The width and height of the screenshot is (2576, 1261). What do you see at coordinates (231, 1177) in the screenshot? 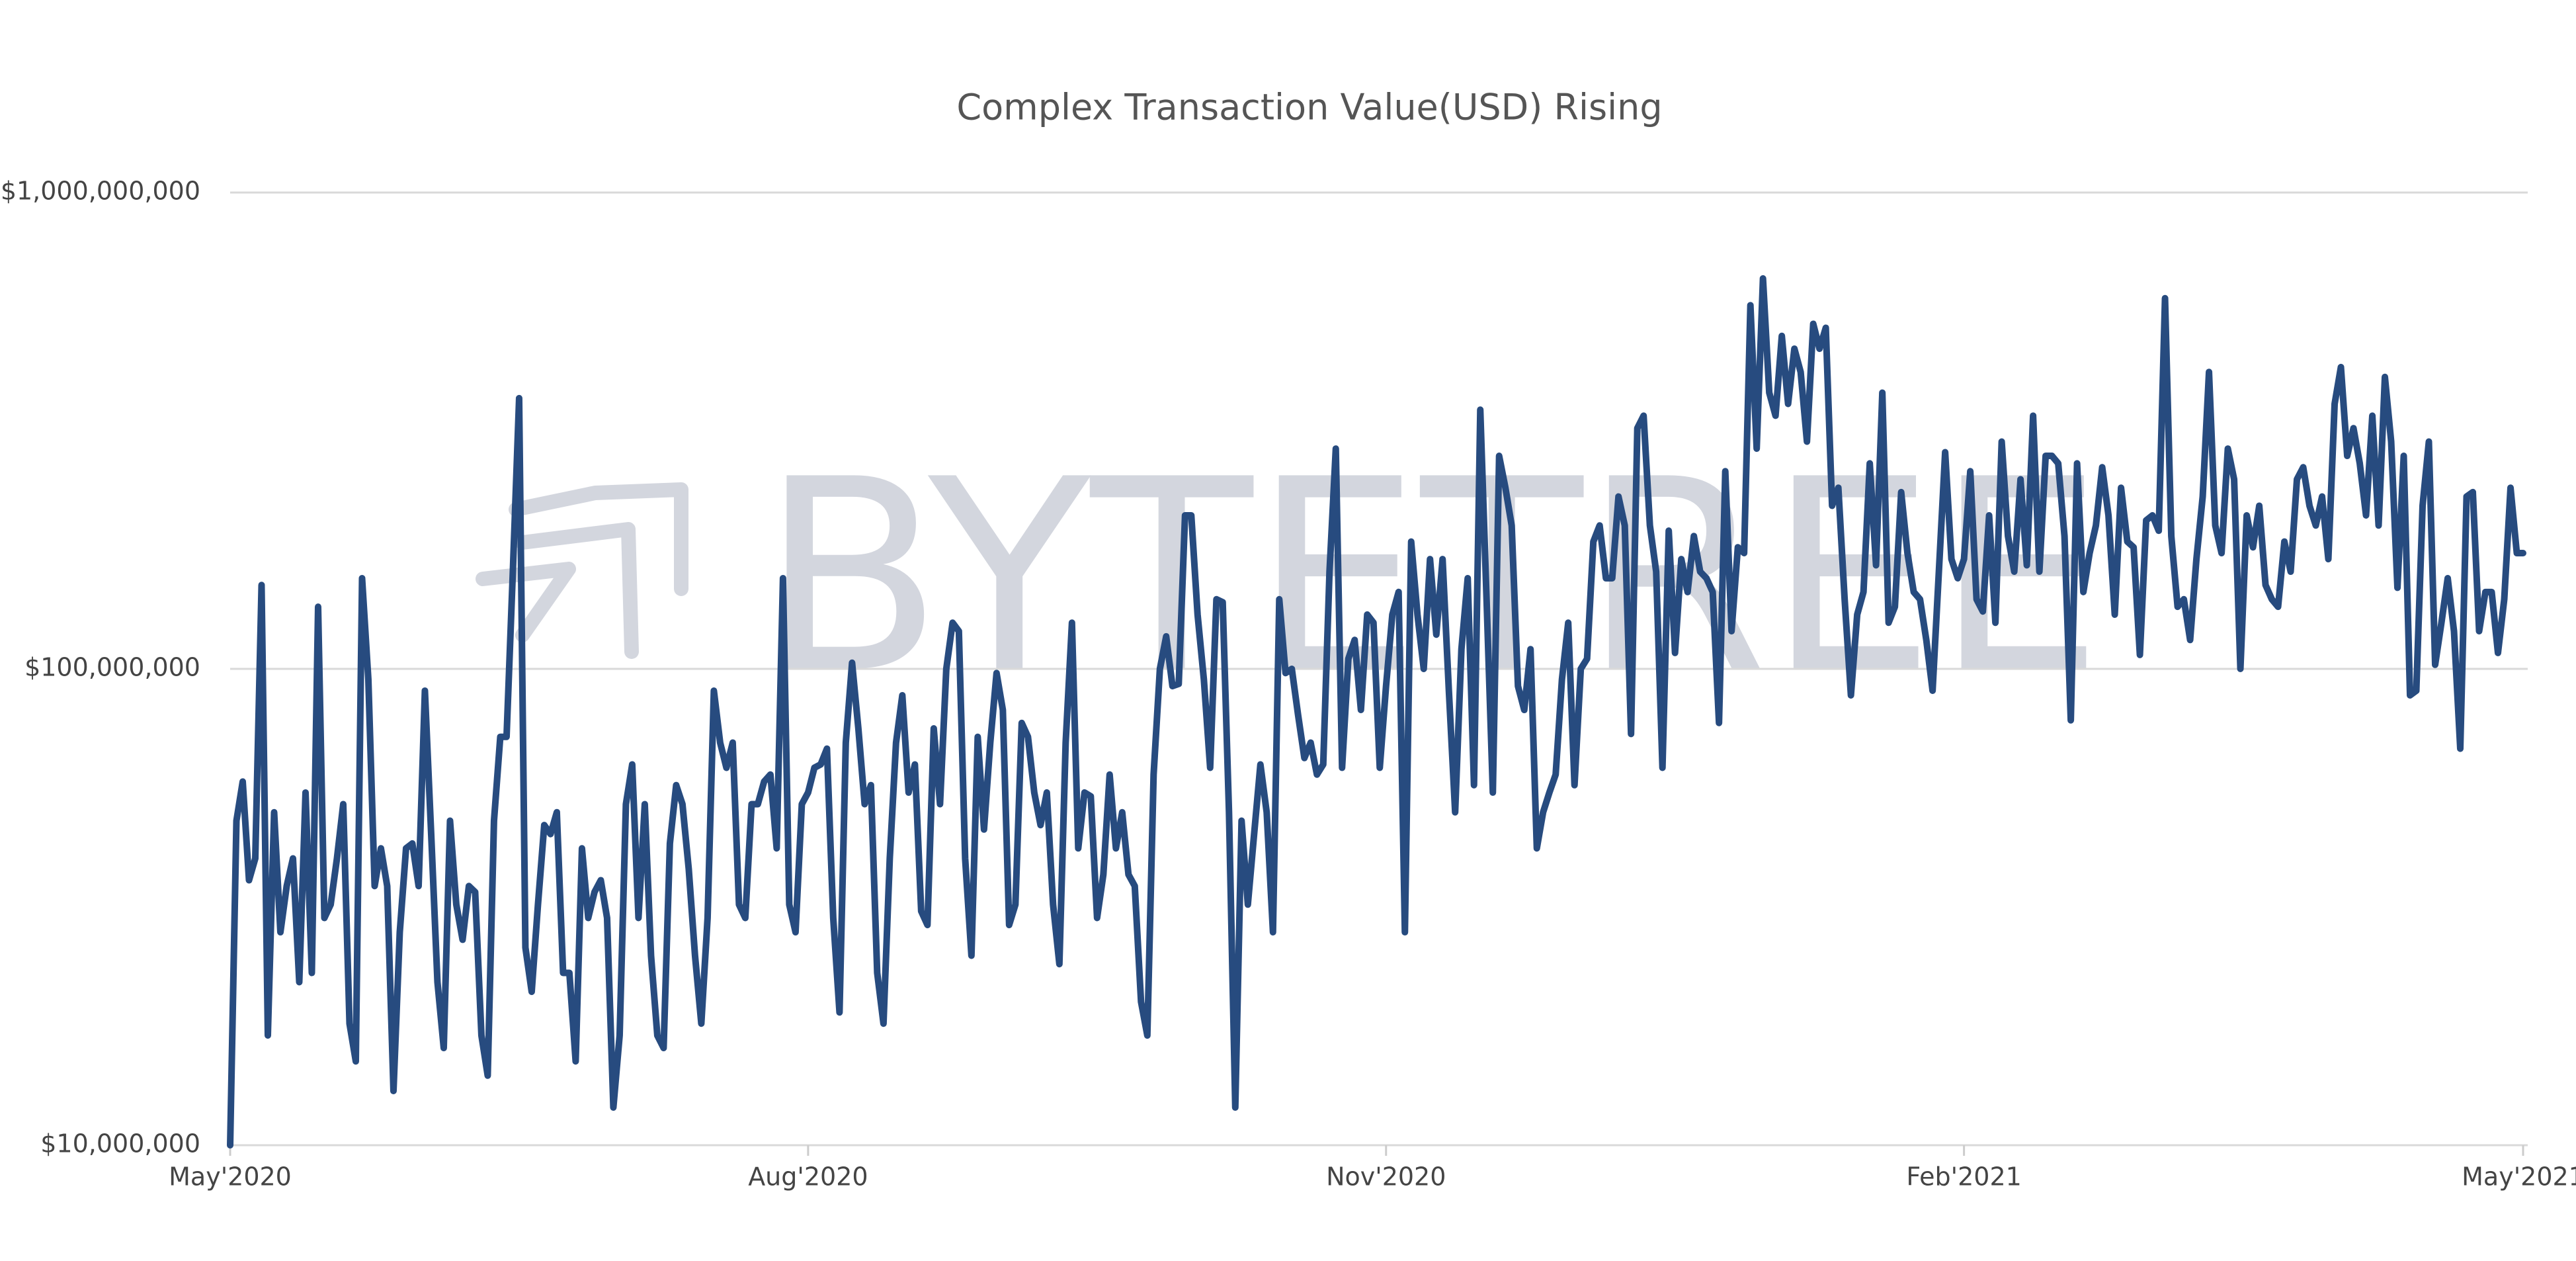
I see `x-tick-label: May'2020` at bounding box center [231, 1177].